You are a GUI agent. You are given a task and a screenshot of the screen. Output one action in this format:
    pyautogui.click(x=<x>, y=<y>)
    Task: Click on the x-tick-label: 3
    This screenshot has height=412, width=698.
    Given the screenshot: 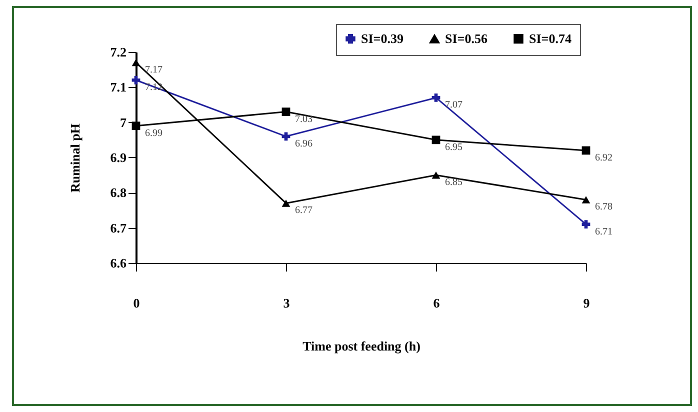 What is the action you would take?
    pyautogui.click(x=286, y=303)
    